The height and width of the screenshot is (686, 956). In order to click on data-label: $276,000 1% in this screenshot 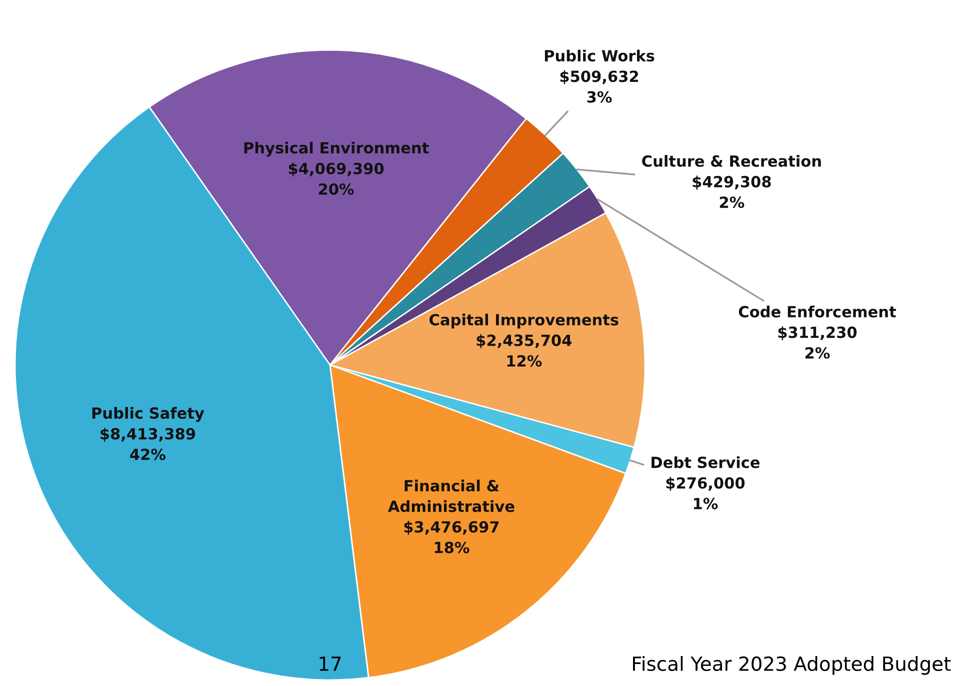, I will do `click(705, 493)`.